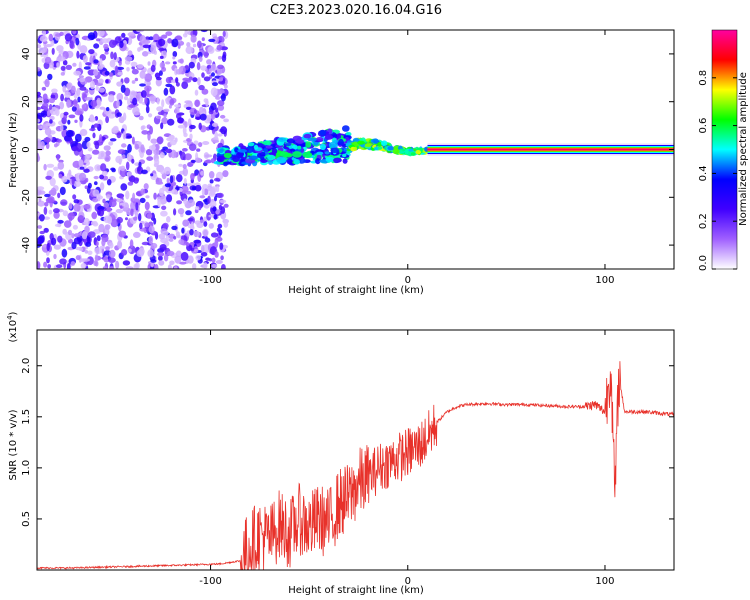 The image size is (750, 600). Describe the element at coordinates (13, 313) in the screenshot. I see `snr-multiplier-close: )` at that location.